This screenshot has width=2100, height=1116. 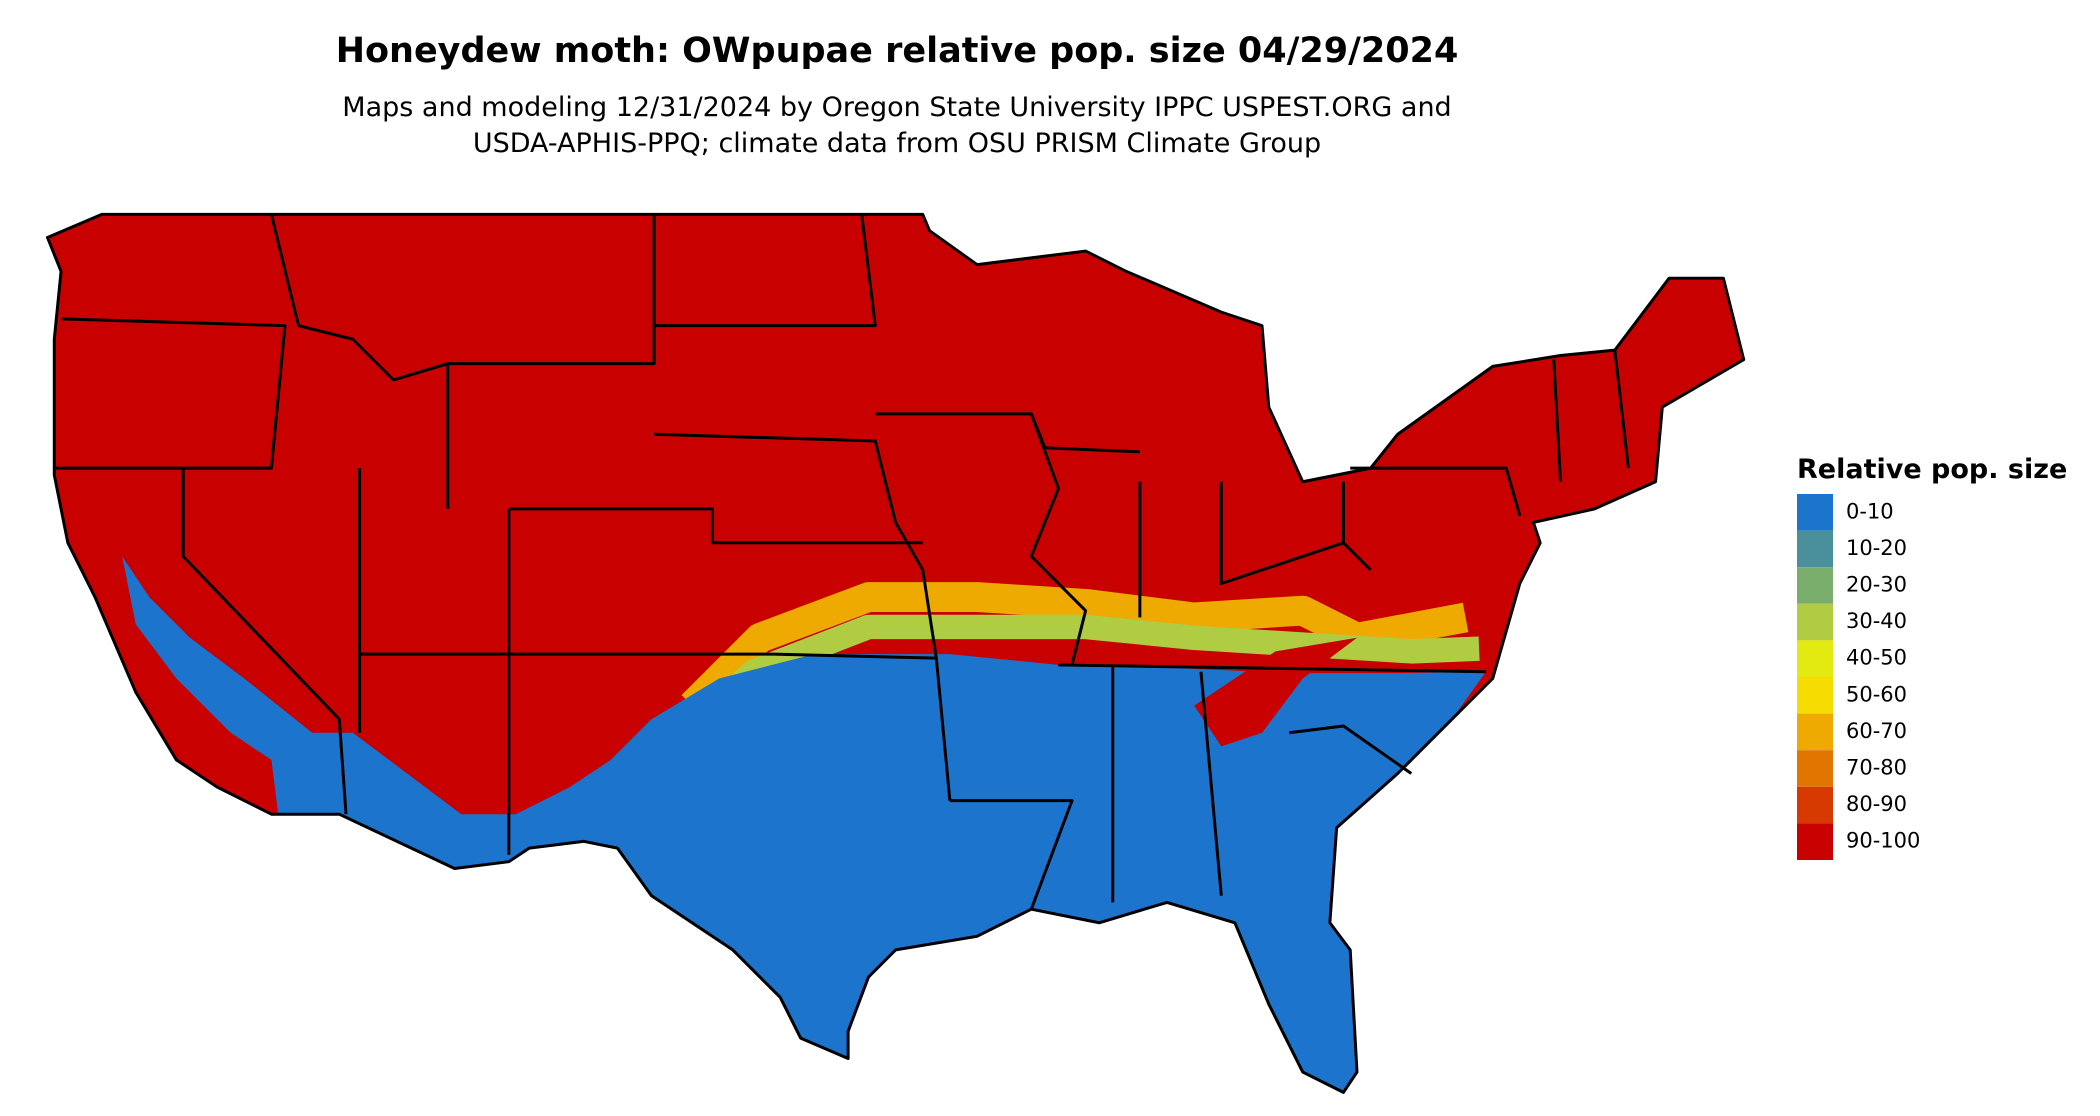 What do you see at coordinates (1870, 511) in the screenshot?
I see `legend-label: 0-10` at bounding box center [1870, 511].